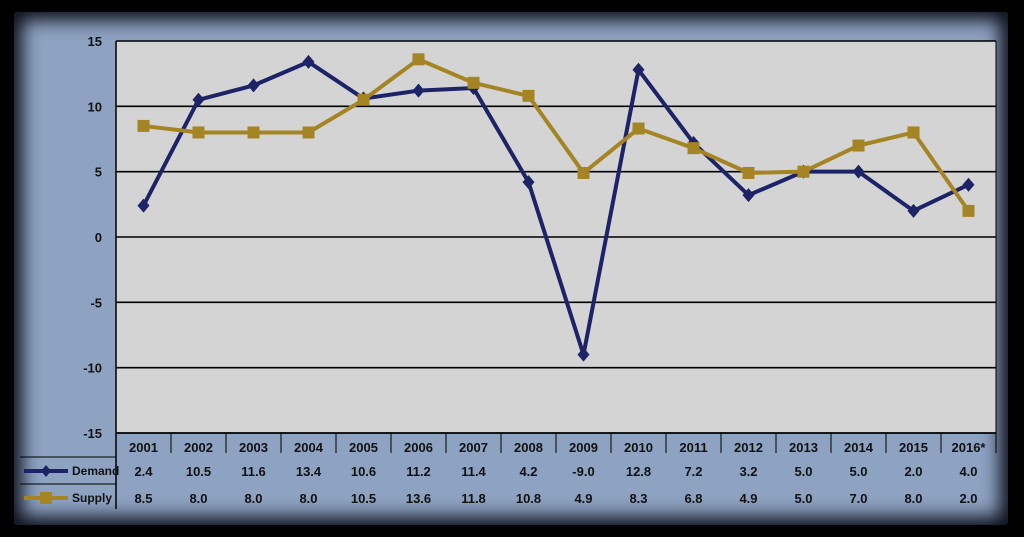  I want to click on legend-label-supply: Supply, so click(92, 498).